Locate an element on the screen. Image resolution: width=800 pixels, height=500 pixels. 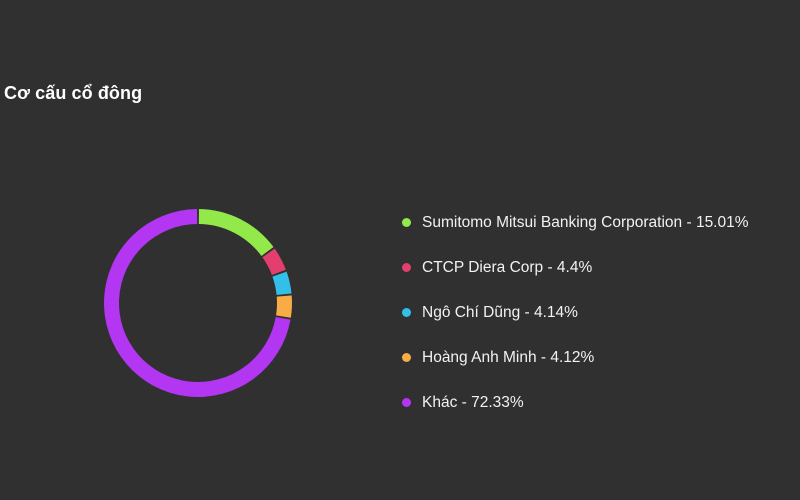
legend-label: CTCP Diera Corp - 4.4% is located at coordinates (507, 267).